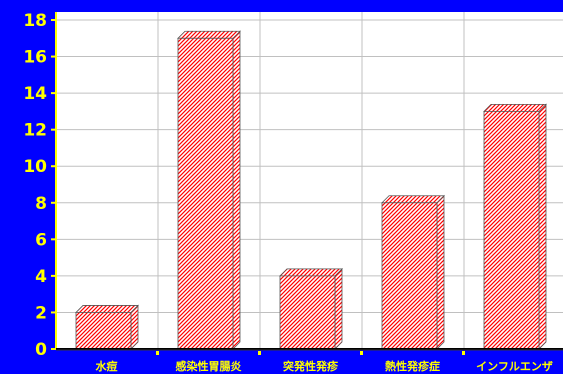 The image size is (563, 374). What do you see at coordinates (35, 185) in the screenshot?
I see `y-tick-labels: 0 2 4 6 8 10 12 14 16 18` at bounding box center [35, 185].